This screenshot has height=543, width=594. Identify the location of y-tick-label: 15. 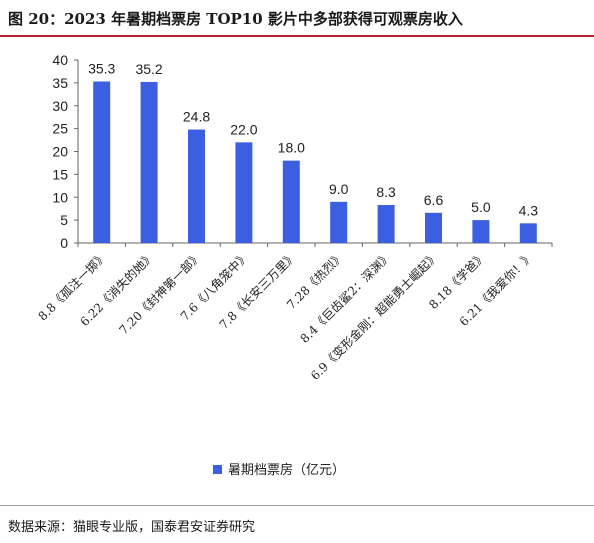
(60, 174).